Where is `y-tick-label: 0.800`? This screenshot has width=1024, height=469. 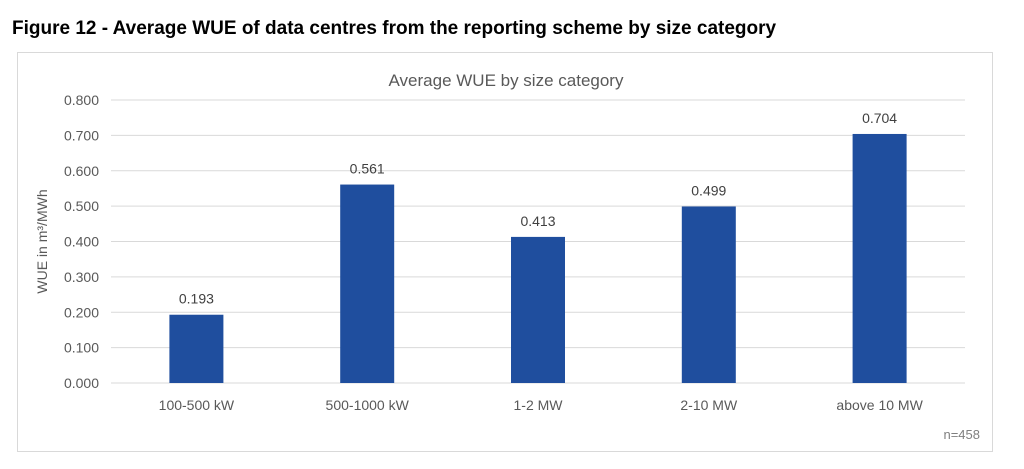
y-tick-label: 0.800 is located at coordinates (81, 100).